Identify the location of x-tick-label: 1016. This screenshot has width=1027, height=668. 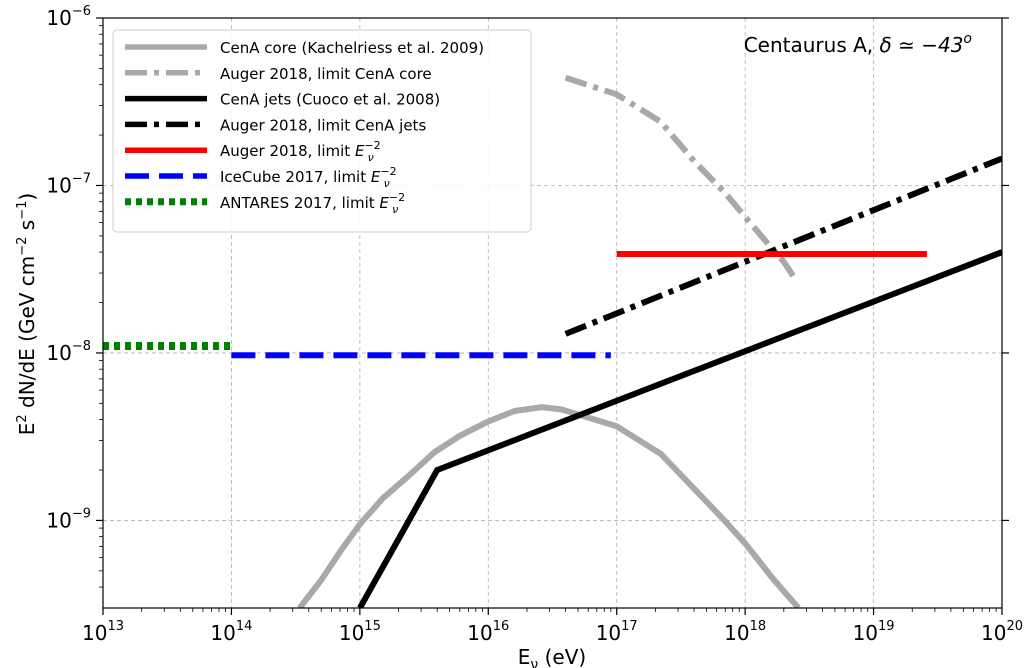
(488, 632).